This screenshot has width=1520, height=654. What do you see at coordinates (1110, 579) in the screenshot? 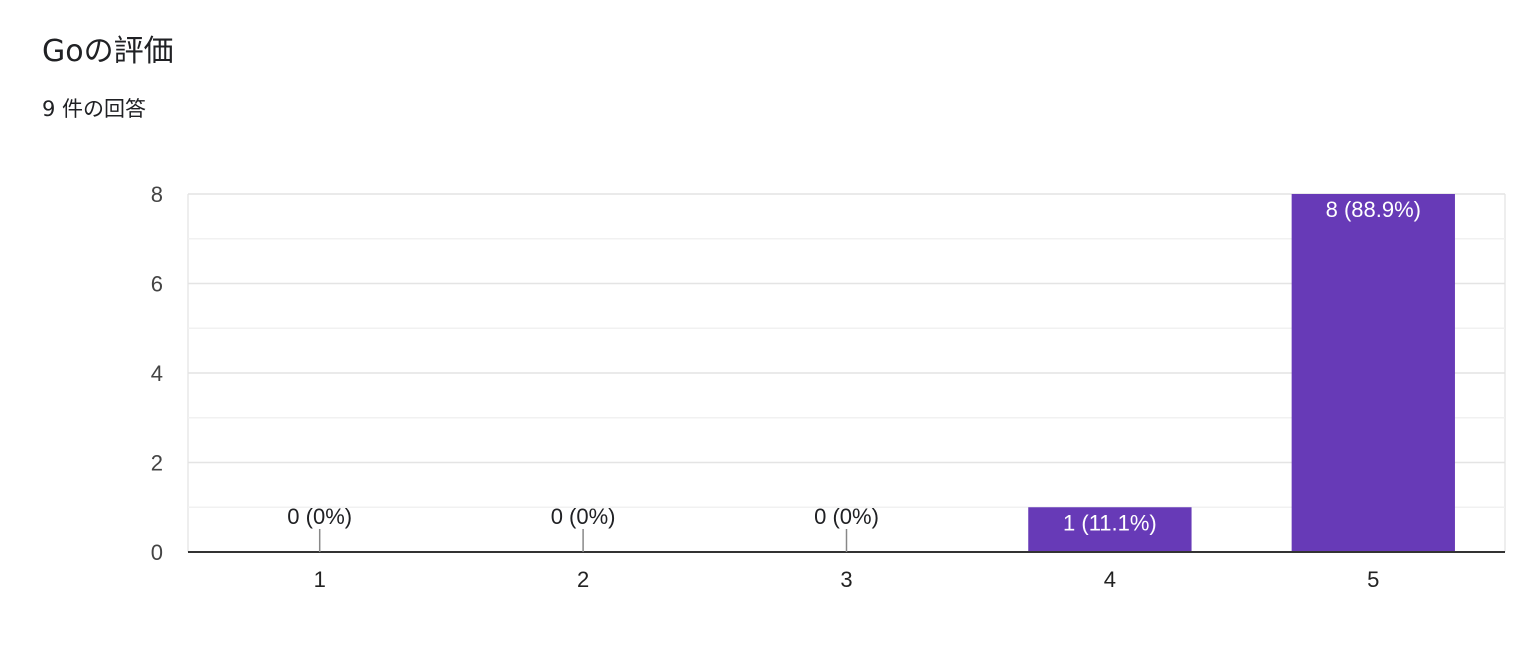
I see `x-tick-label: 4` at bounding box center [1110, 579].